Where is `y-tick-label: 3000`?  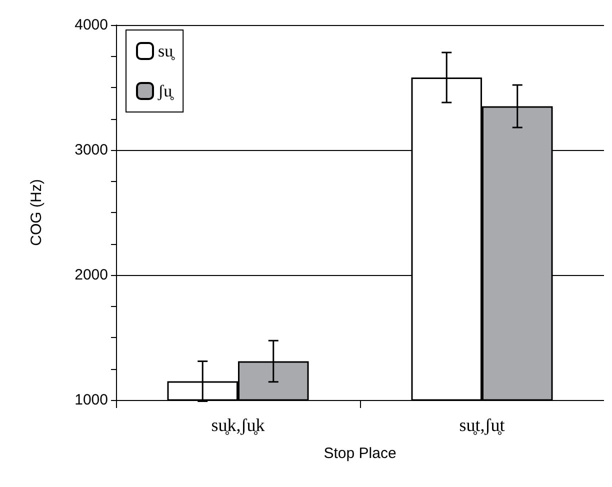
y-tick-label: 3000 is located at coordinates (91, 150).